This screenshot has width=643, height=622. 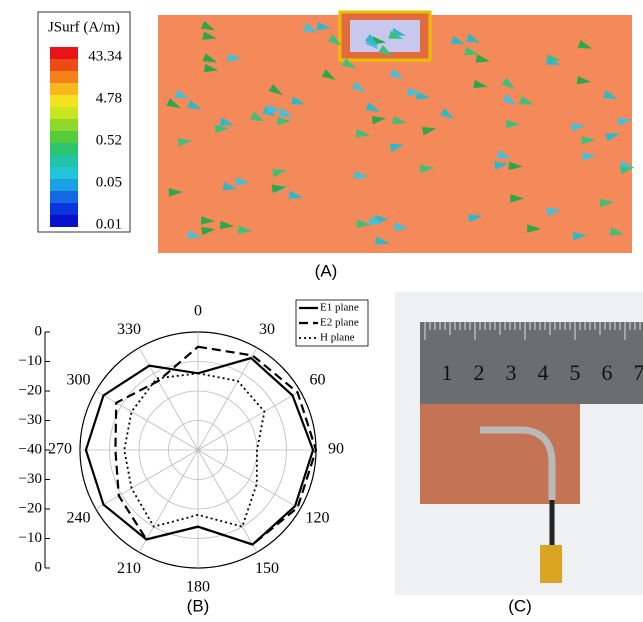 What do you see at coordinates (30, 479) in the screenshot?
I see `r-tick-label: −30` at bounding box center [30, 479].